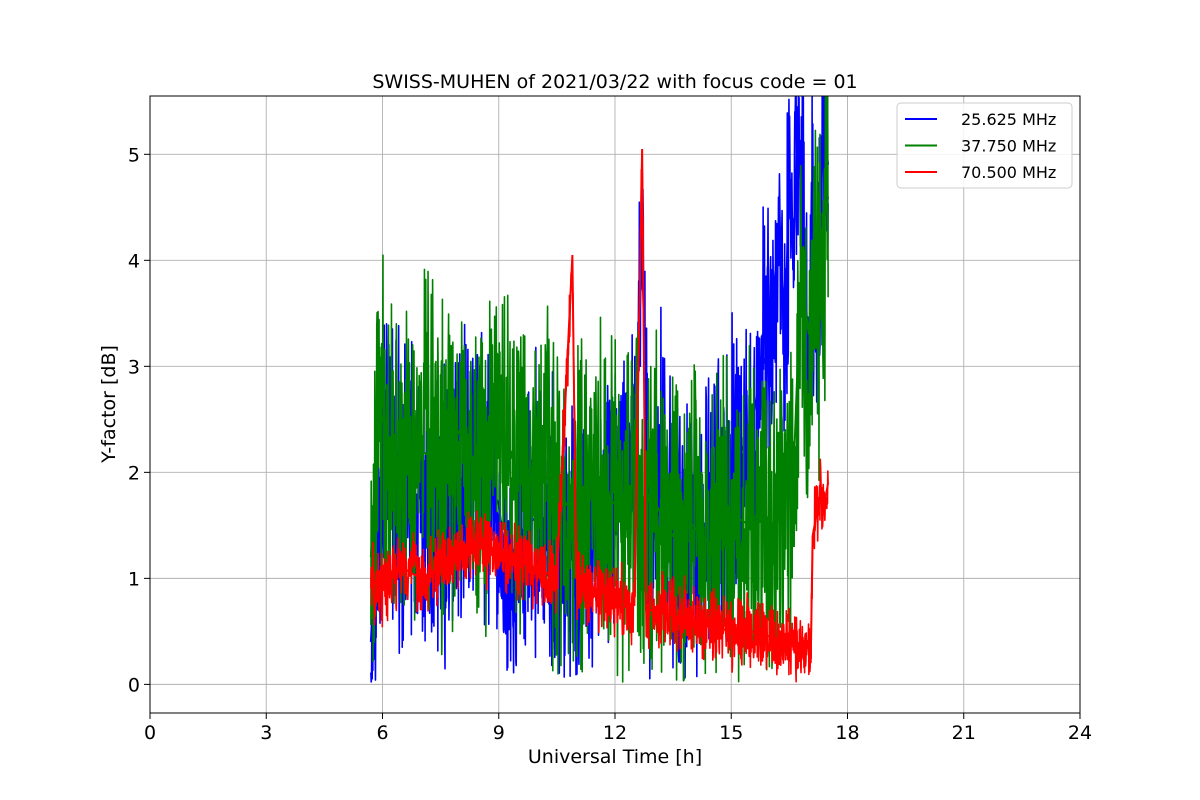 Image resolution: width=1200 pixels, height=800 pixels. Describe the element at coordinates (266, 733) in the screenshot. I see `x-tick-label: 3` at that location.